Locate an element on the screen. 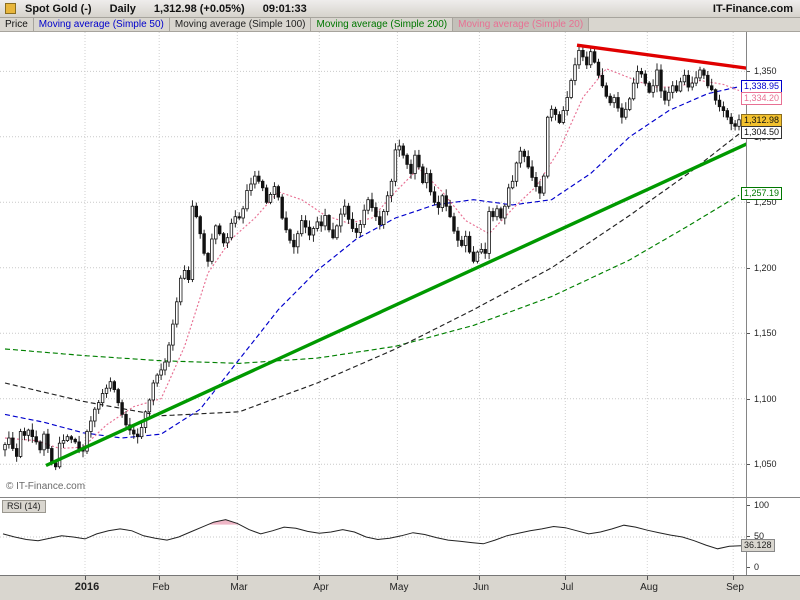 This screenshot has width=800, height=600. tab-moving-average-simple-20: Moving average (Simple 20) is located at coordinates (521, 24).